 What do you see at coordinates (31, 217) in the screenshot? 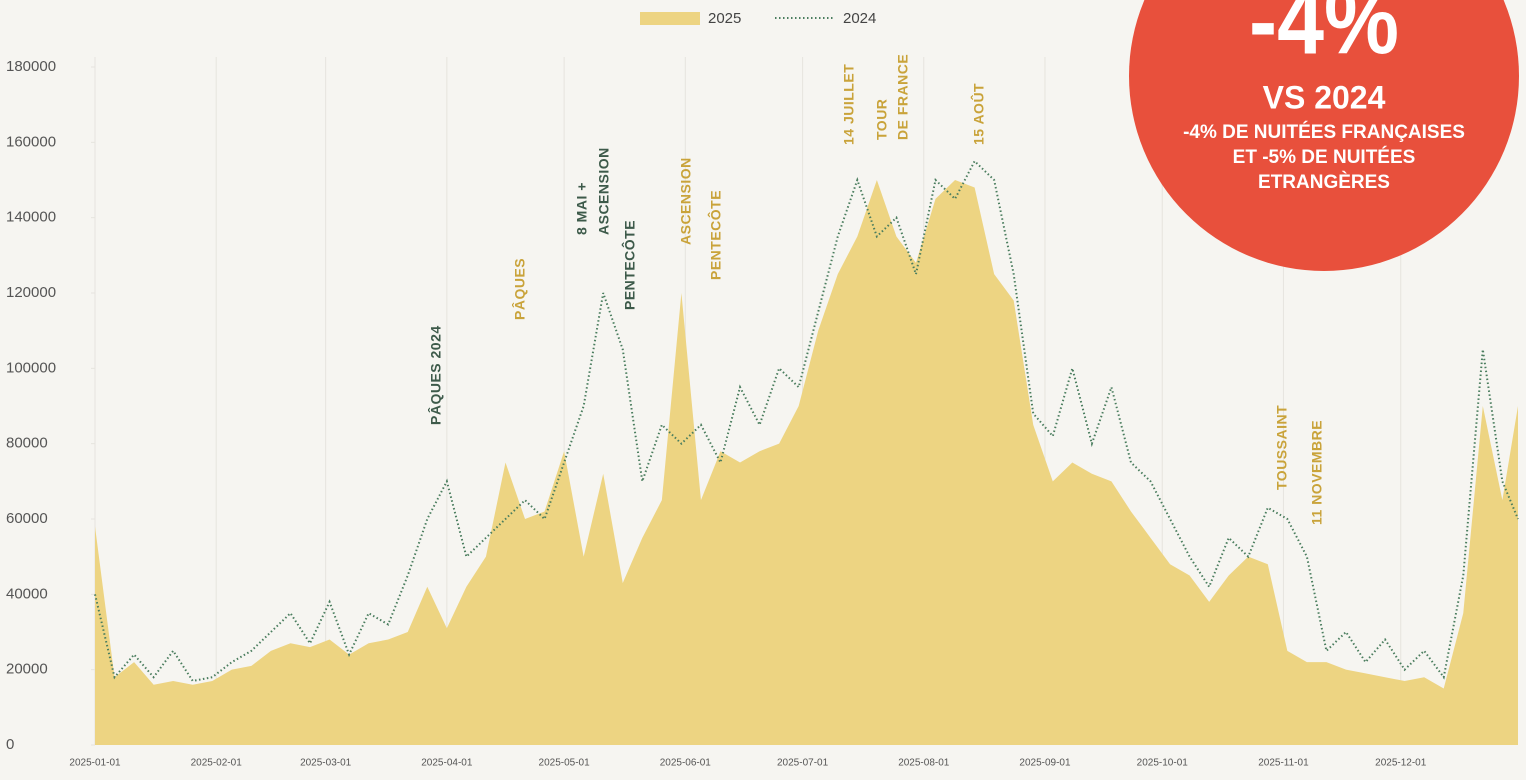
I see `y-tick-label: 140000` at bounding box center [31, 217].